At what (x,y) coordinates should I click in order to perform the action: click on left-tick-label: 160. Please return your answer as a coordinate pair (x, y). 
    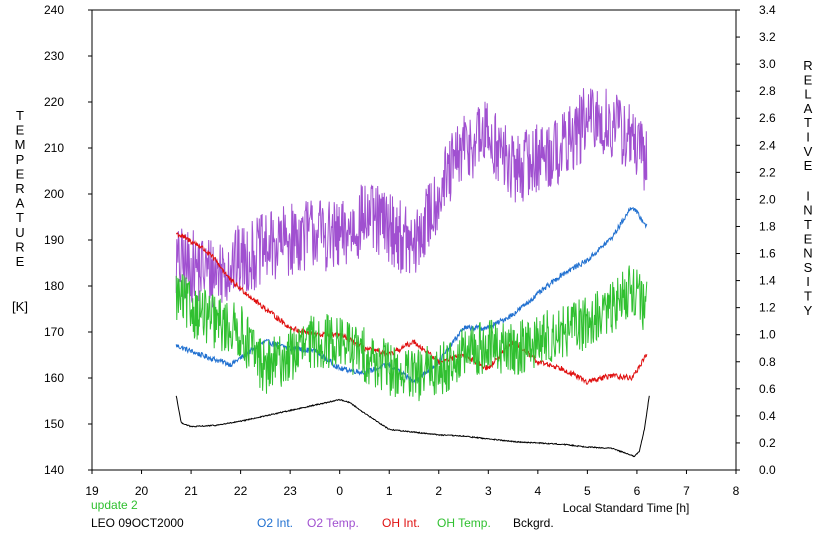
    Looking at the image, I should click on (54, 378).